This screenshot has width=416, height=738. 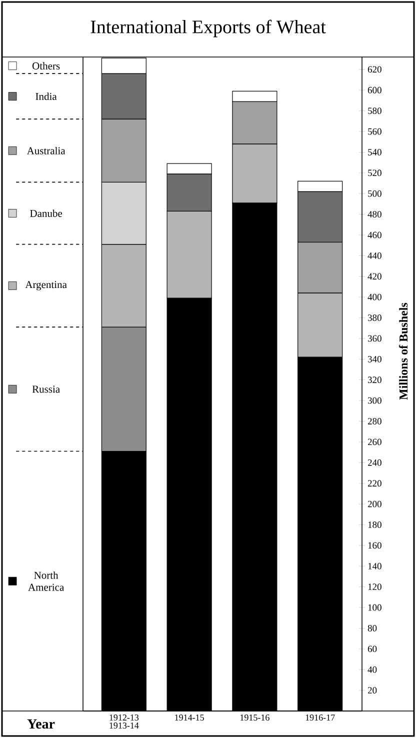 What do you see at coordinates (375, 131) in the screenshot?
I see `y-tick-label: 560` at bounding box center [375, 131].